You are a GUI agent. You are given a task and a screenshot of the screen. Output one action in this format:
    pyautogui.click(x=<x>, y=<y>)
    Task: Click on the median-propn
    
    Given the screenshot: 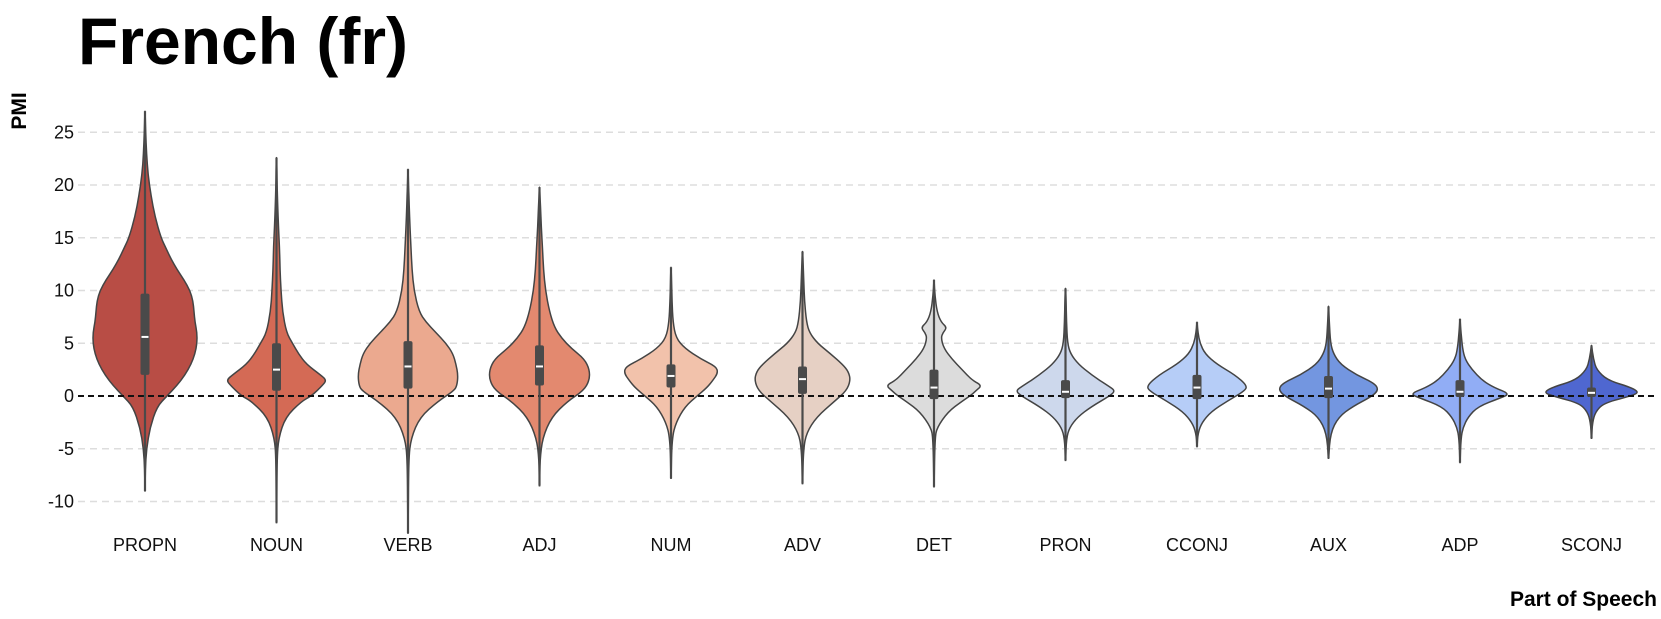 What is the action you would take?
    pyautogui.click(x=145, y=336)
    